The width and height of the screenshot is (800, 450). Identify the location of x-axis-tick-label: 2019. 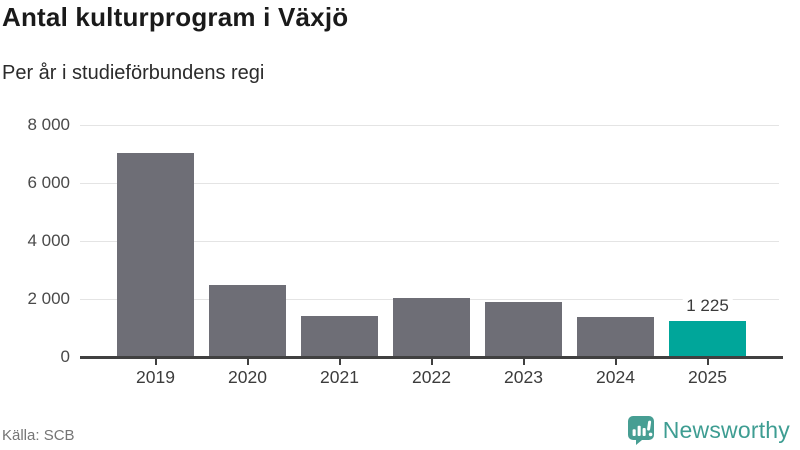
(155, 377).